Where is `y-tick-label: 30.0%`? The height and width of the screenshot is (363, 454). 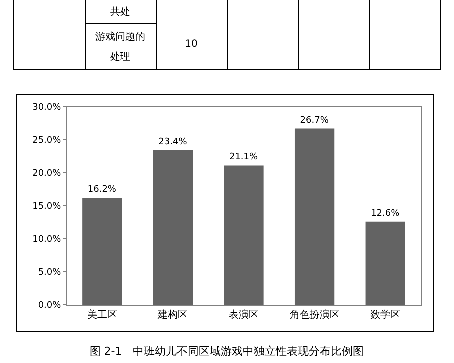 y-tick-label: 30.0% is located at coordinates (47, 108).